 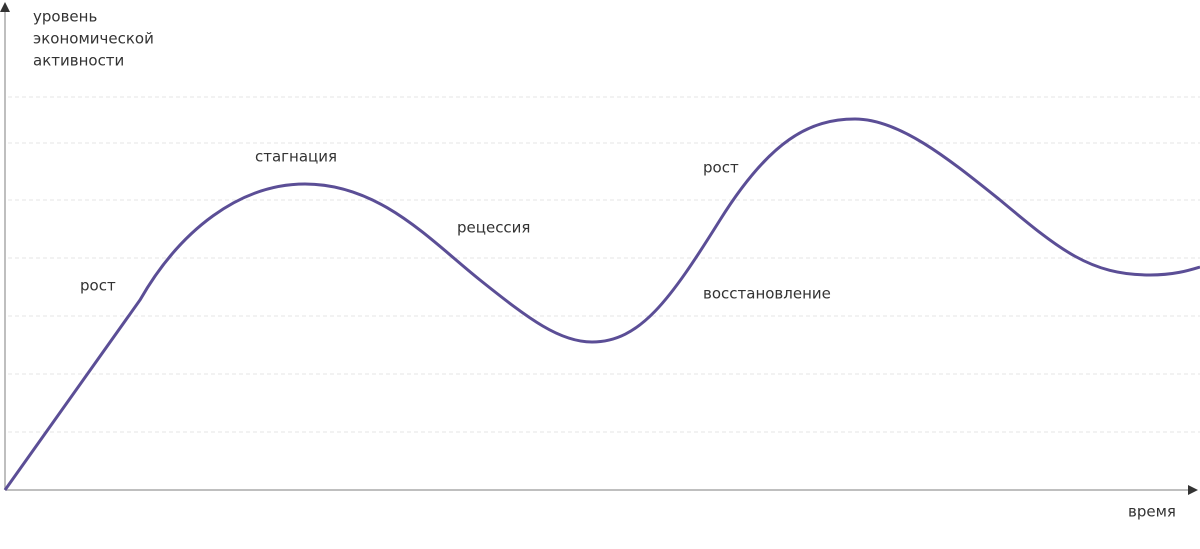 What do you see at coordinates (493, 228) in the screenshot?
I see `phase-label: рецессия` at bounding box center [493, 228].